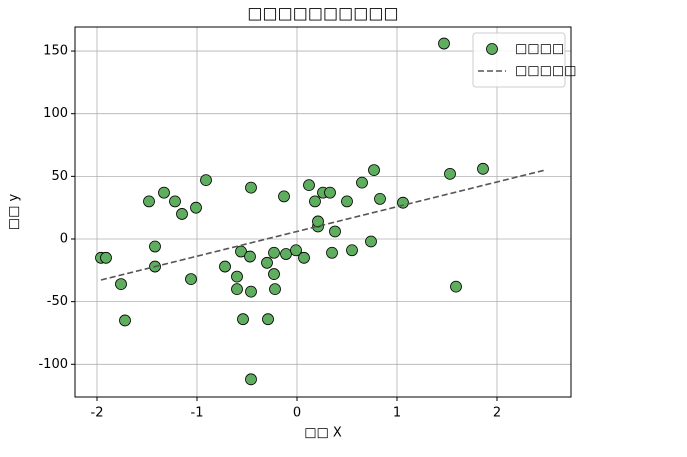 The image size is (687, 457). Describe the element at coordinates (197, 413) in the screenshot. I see `x-tick-label: -1` at that location.